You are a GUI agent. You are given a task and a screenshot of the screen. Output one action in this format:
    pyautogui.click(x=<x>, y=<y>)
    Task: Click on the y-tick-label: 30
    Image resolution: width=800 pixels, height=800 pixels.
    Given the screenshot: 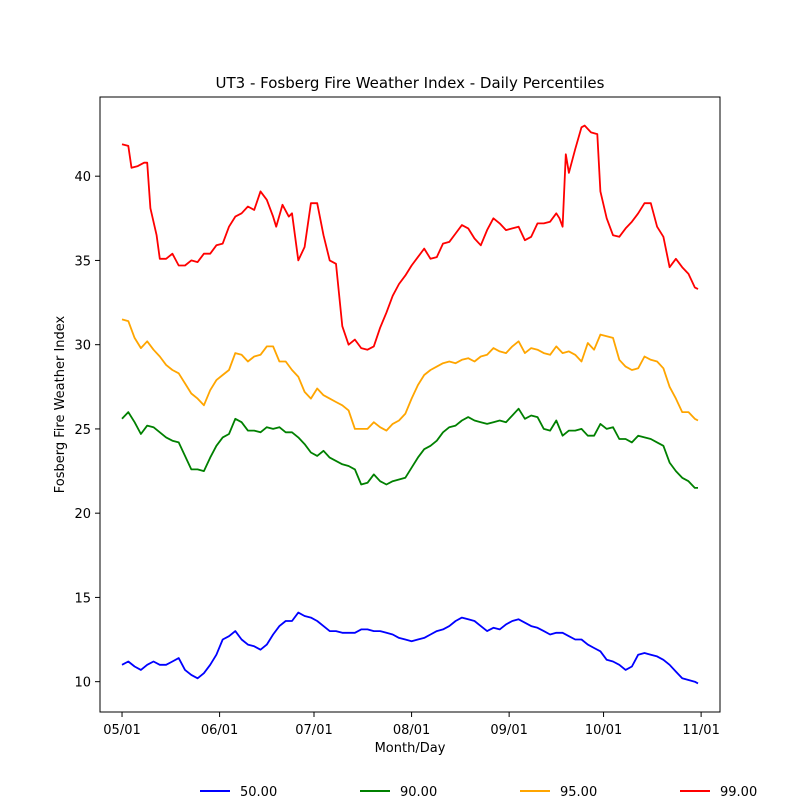 What is the action you would take?
    pyautogui.click(x=82, y=346)
    